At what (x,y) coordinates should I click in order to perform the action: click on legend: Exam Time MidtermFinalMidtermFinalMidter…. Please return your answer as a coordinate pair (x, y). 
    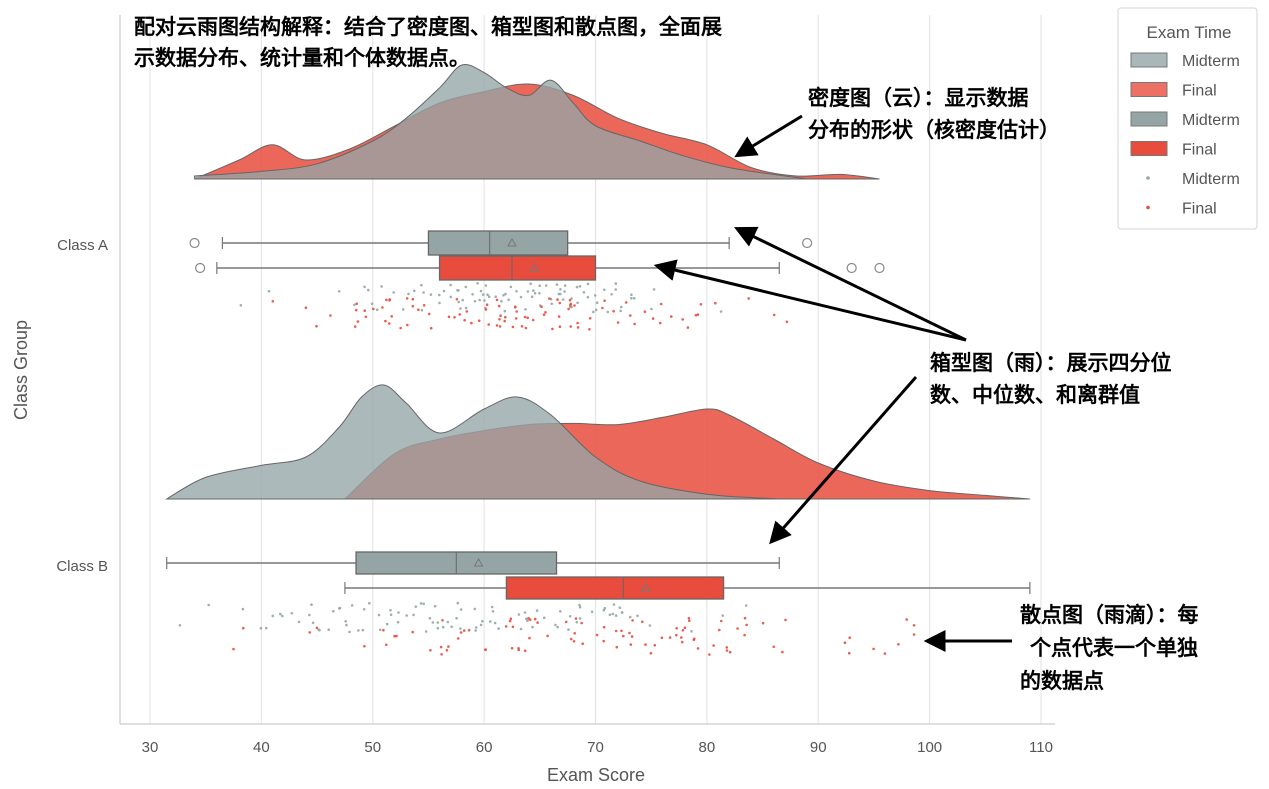
    Looking at the image, I should click on (1187, 118).